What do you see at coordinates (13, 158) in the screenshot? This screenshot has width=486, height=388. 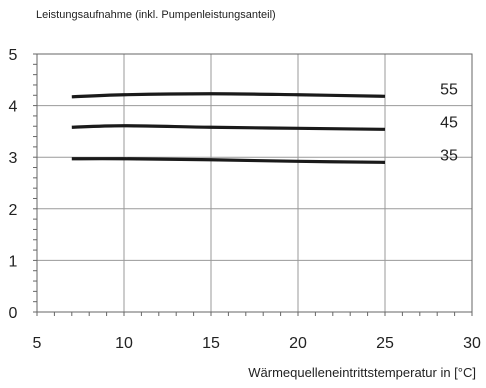 I see `y-tick-label: 3` at bounding box center [13, 158].